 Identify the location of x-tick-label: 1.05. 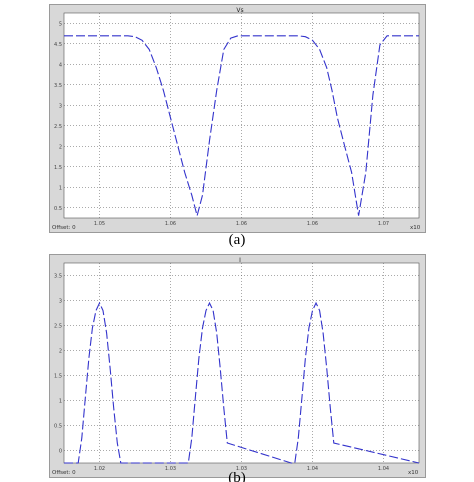
(99, 224).